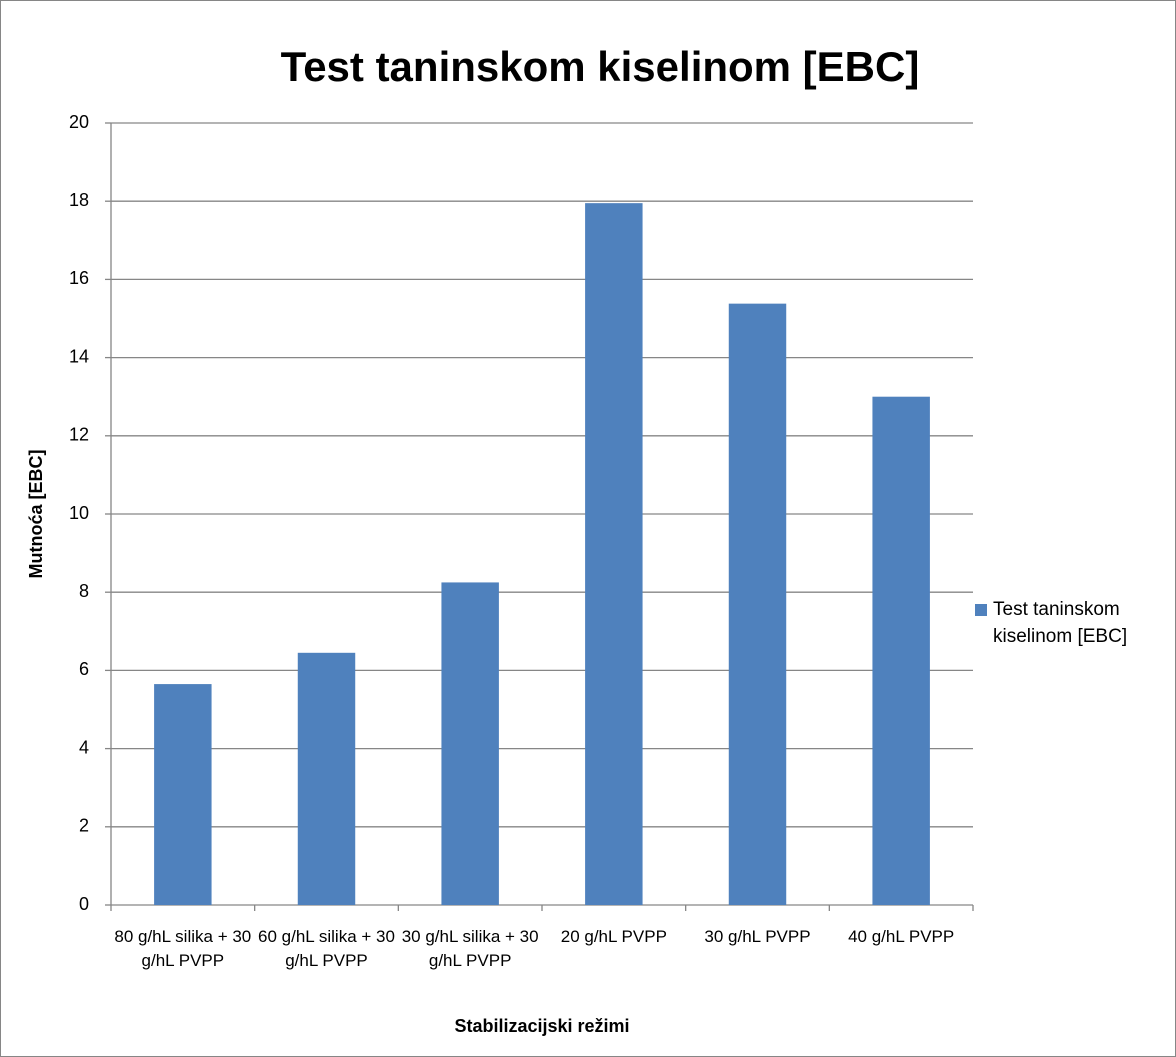  Describe the element at coordinates (79, 513) in the screenshot. I see `y-tick-label: 10` at that location.